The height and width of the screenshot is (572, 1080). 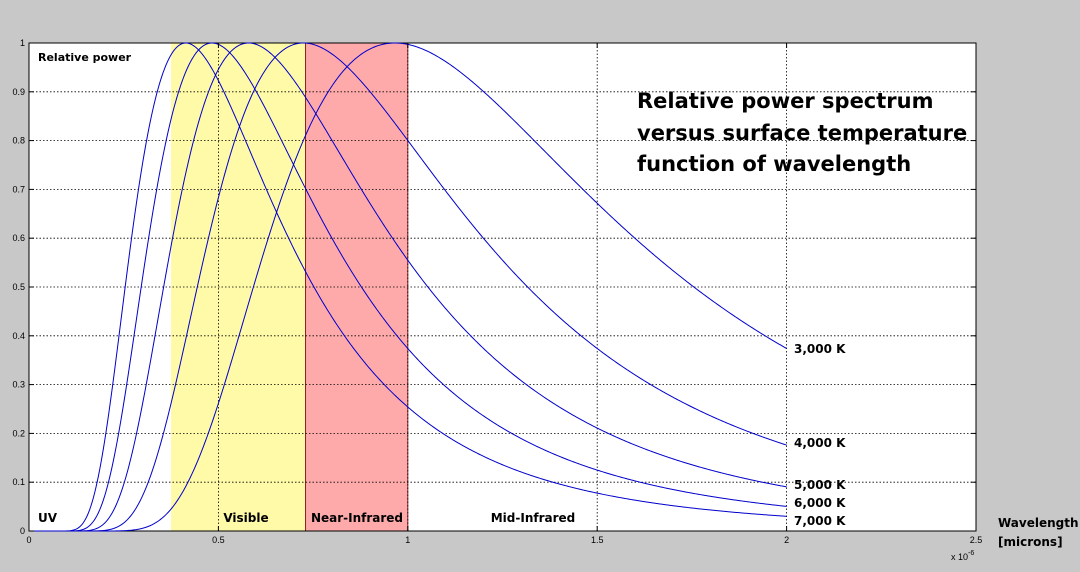 What do you see at coordinates (820, 521) in the screenshot?
I see `series-label-7000k: 7,000 K` at bounding box center [820, 521].